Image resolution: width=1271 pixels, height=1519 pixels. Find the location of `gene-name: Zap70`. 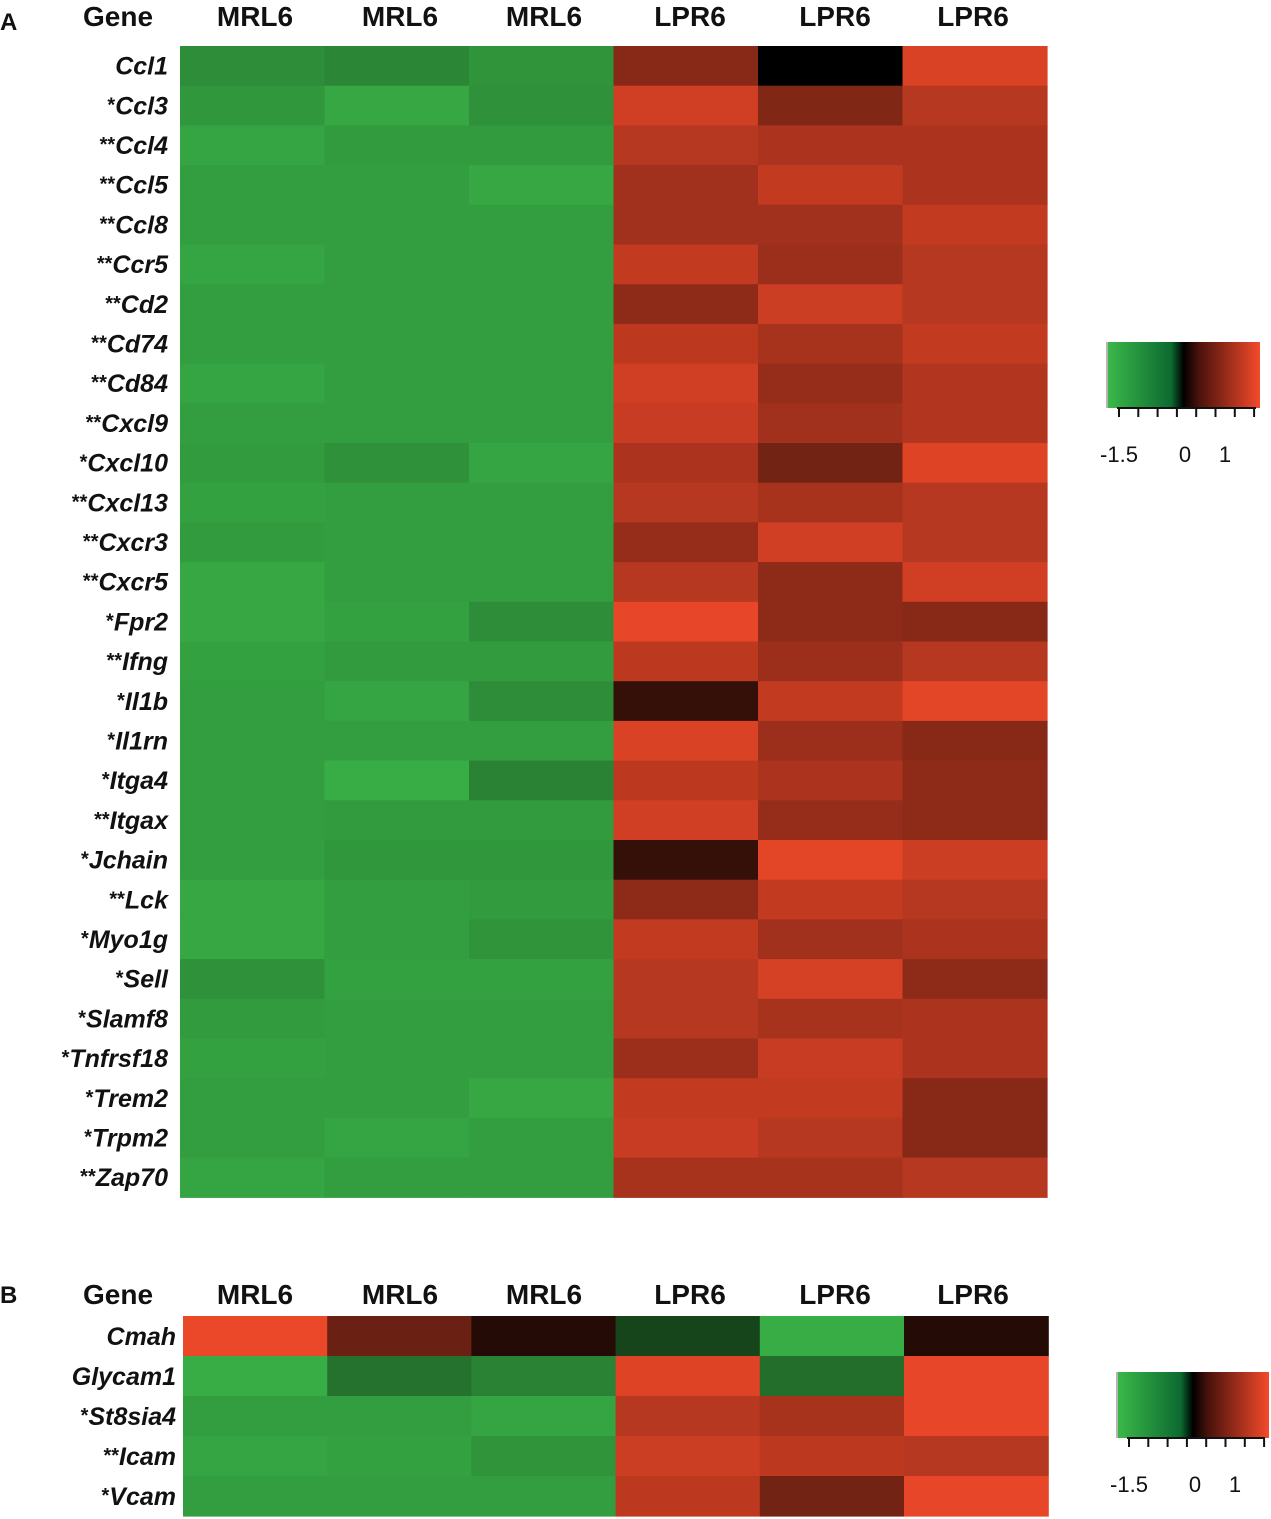

gene-name: Zap70 is located at coordinates (131, 1178).